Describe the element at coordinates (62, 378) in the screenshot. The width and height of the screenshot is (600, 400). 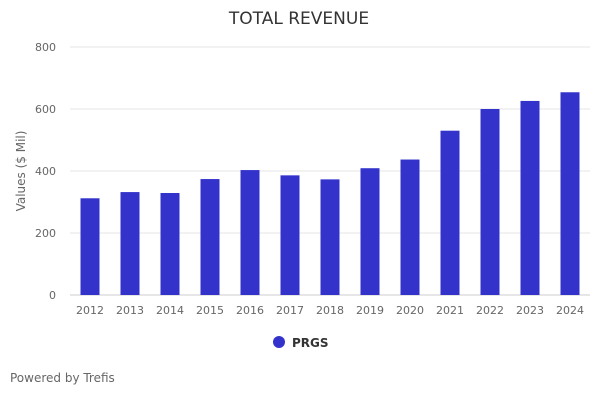
I see `powered-by-credit: Powered by Trefis` at that location.